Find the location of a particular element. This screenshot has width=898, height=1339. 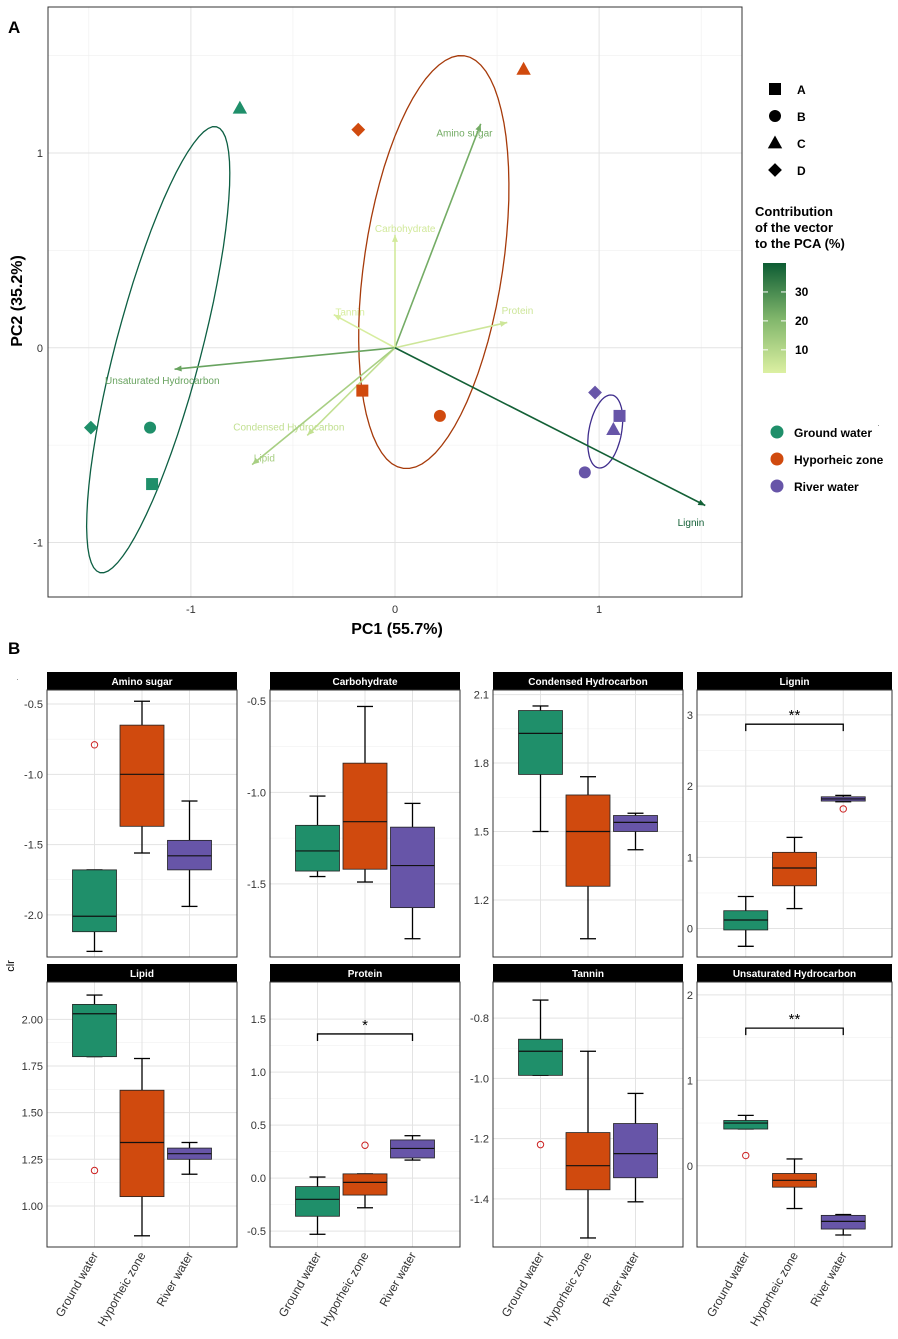

facet-x-tick-label: Hyporheic zone is located at coordinates (568, 1288).